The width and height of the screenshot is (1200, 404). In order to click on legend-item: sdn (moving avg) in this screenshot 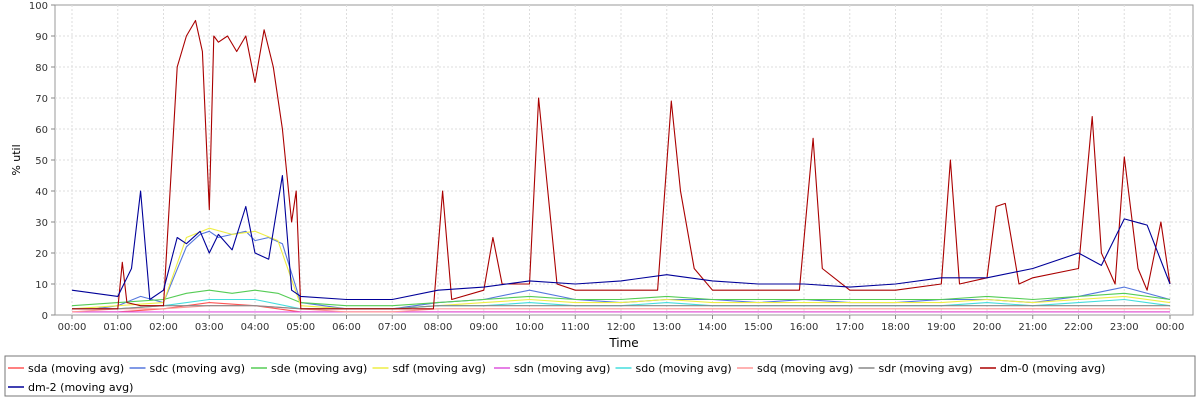, I will do `click(552, 368)`.